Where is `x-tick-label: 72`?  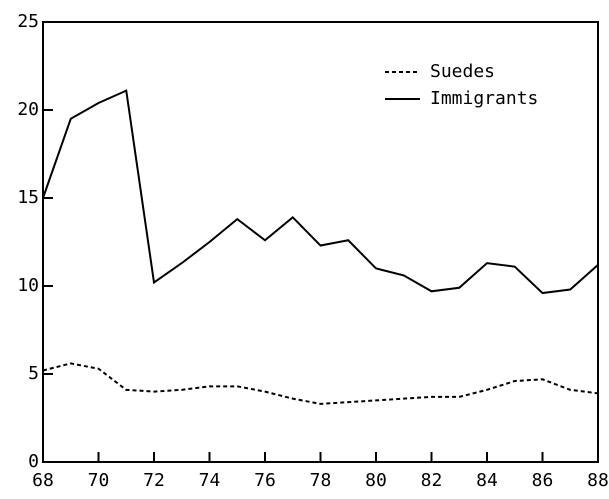 x-tick-label: 72 is located at coordinates (154, 480).